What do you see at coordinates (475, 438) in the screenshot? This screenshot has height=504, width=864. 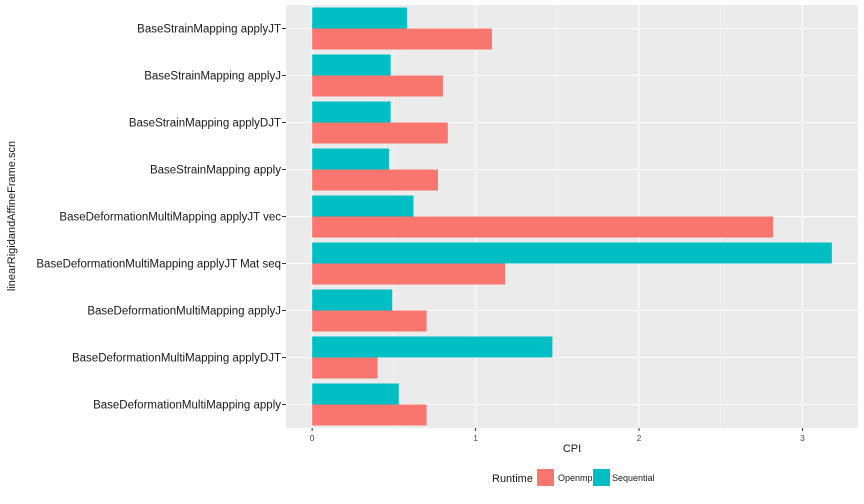 I see `x-tick-label: 1` at bounding box center [475, 438].